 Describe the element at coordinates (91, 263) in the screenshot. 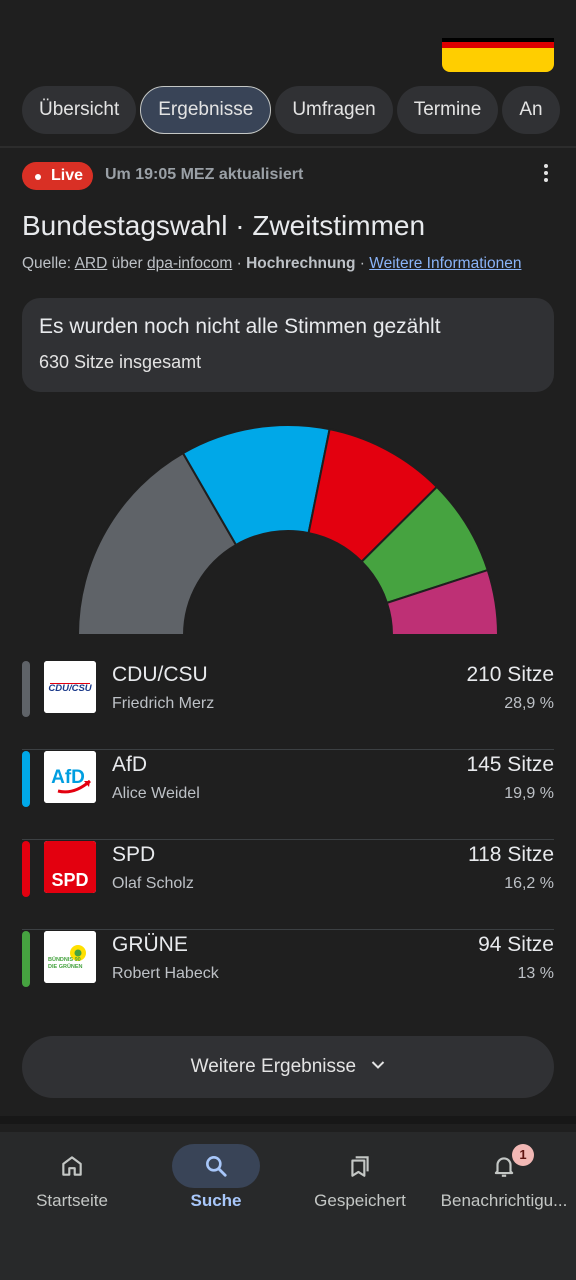

I see `source-ard-link: ARD` at that location.